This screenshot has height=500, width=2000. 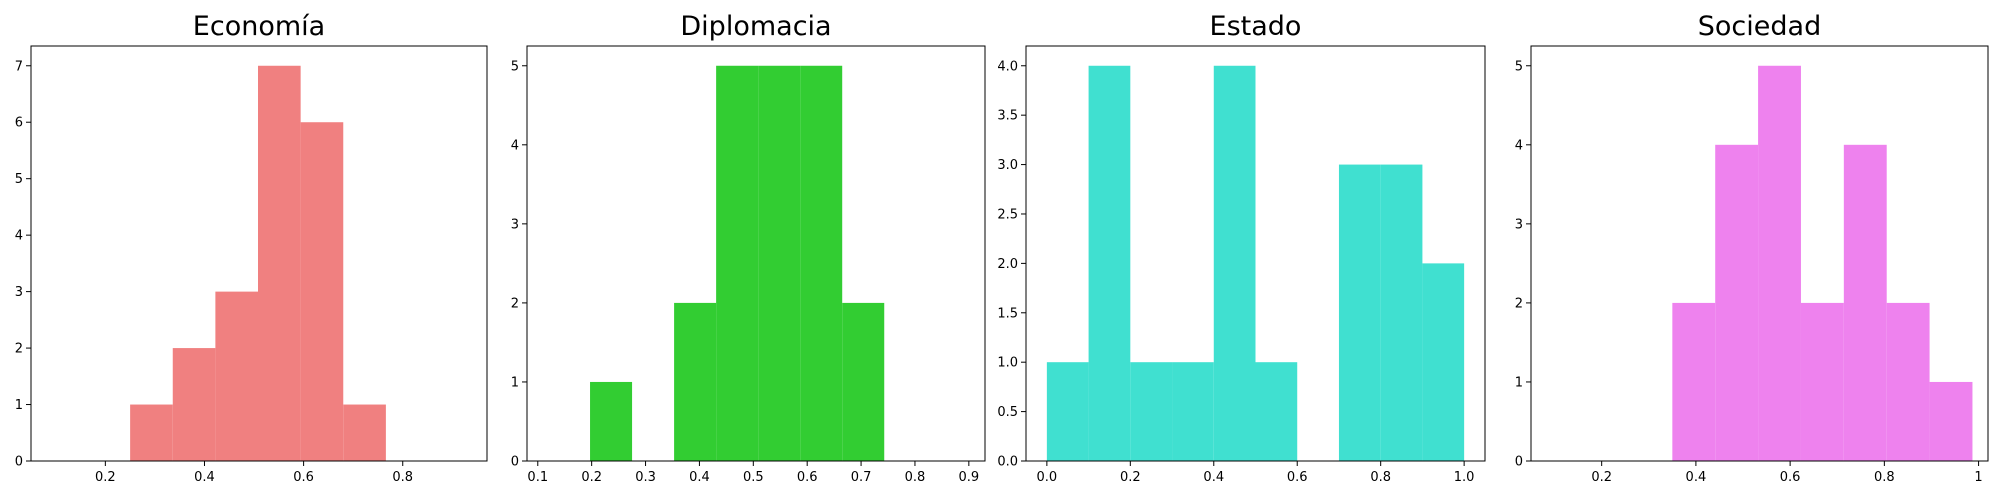 I want to click on y-tick-label: 0.5, so click(x=1007, y=412).